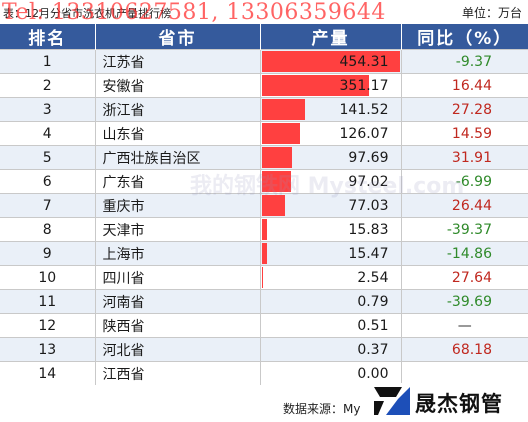 The width and height of the screenshot is (528, 422). What do you see at coordinates (368, 181) in the screenshot?
I see `output-value: 97.02` at bounding box center [368, 181].